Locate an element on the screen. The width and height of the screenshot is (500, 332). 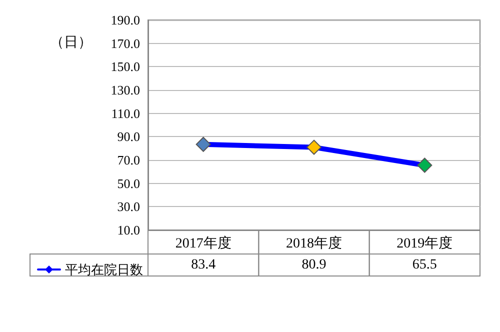
data-label: 80.9 is located at coordinates (314, 265).